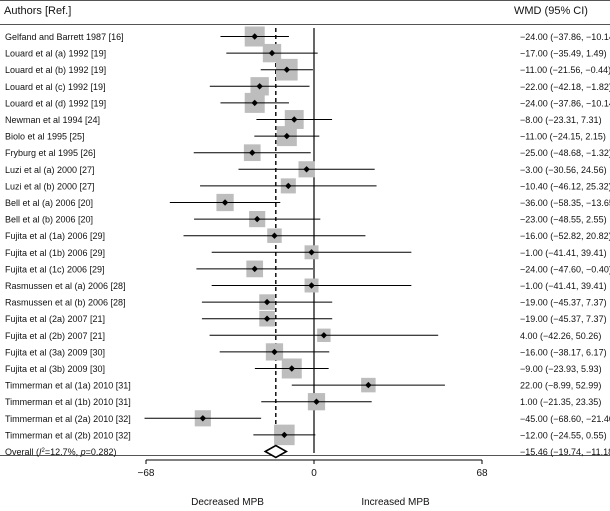 Image resolution: width=610 pixels, height=511 pixels. Describe the element at coordinates (49, 203) in the screenshot. I see `study-label: Bell et al (a) 2006 [20]` at that location.